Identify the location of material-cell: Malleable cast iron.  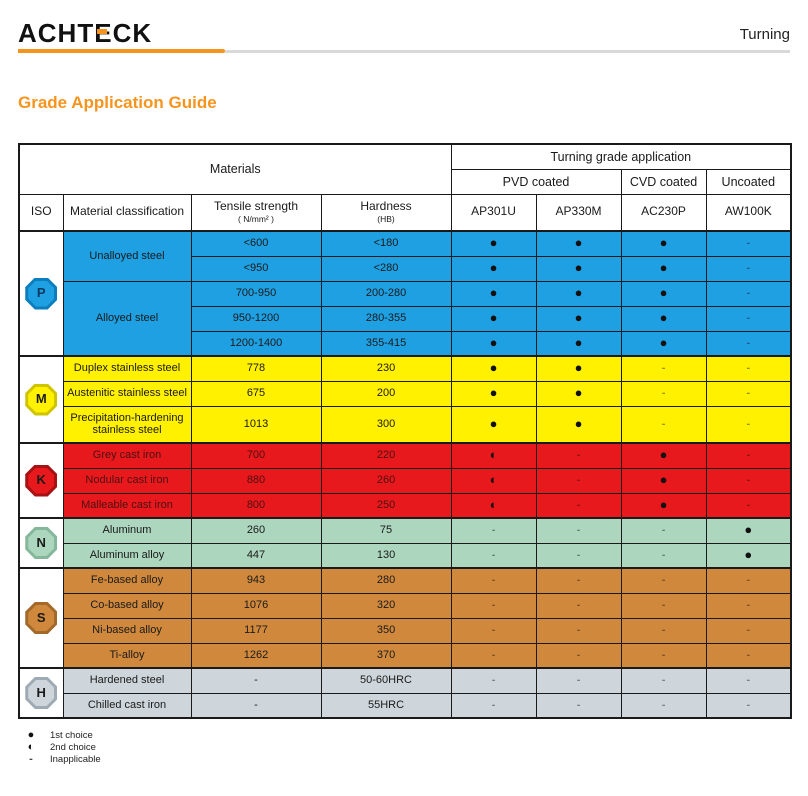
(127, 505).